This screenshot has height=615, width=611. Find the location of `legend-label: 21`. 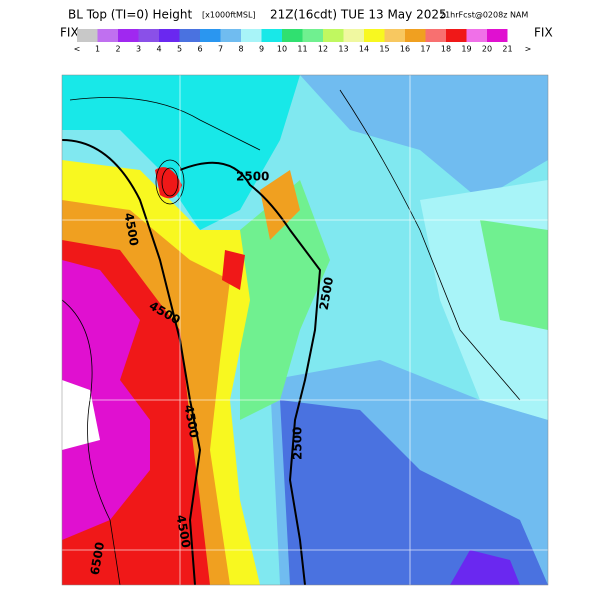

legend-label: 21 is located at coordinates (507, 49).